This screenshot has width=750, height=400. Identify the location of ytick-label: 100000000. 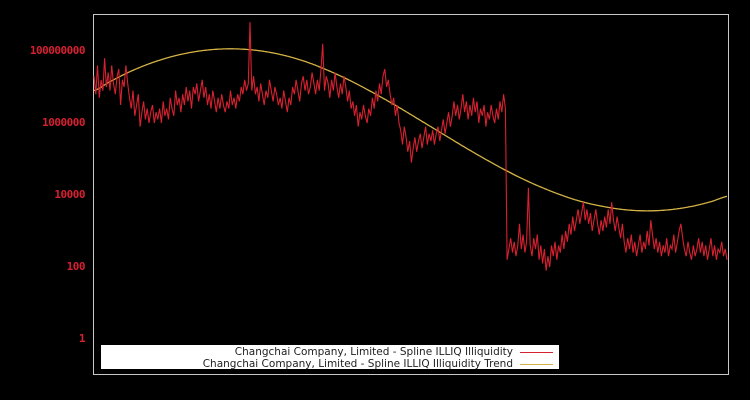
(57, 50).